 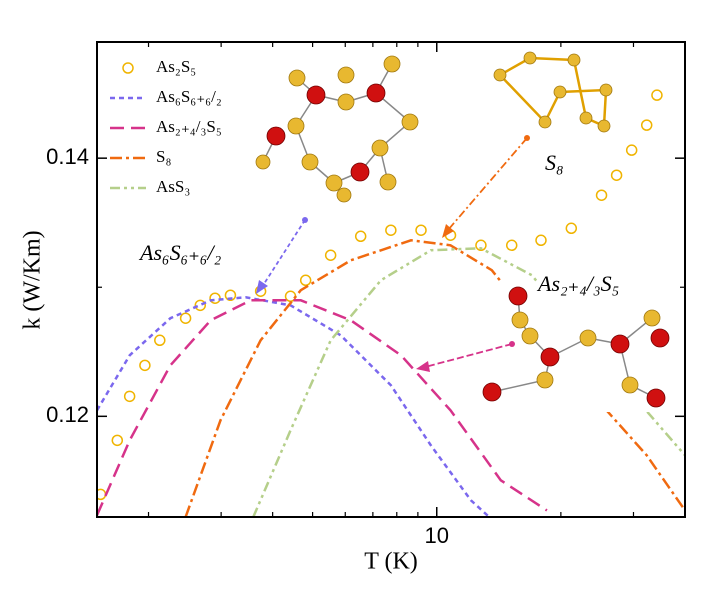 I want to click on legend-label: S₈, so click(x=163, y=156).